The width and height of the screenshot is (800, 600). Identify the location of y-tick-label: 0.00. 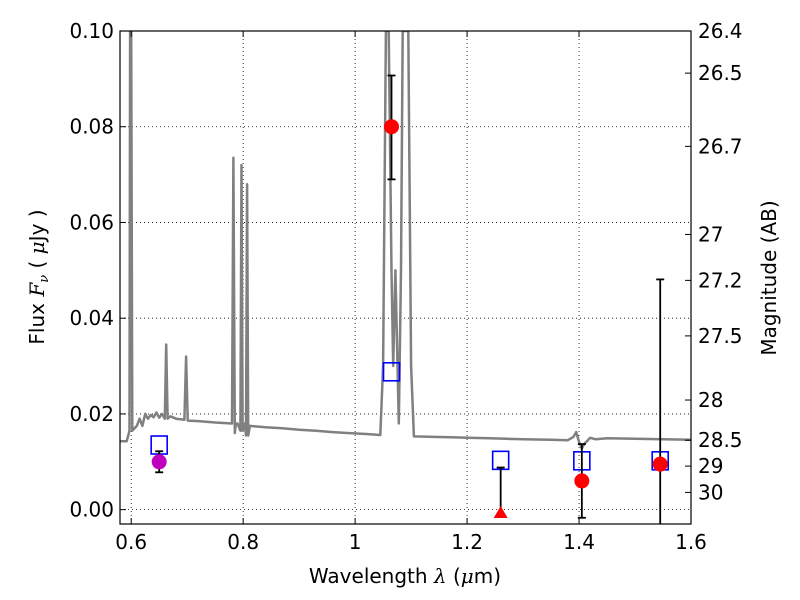
(91, 510).